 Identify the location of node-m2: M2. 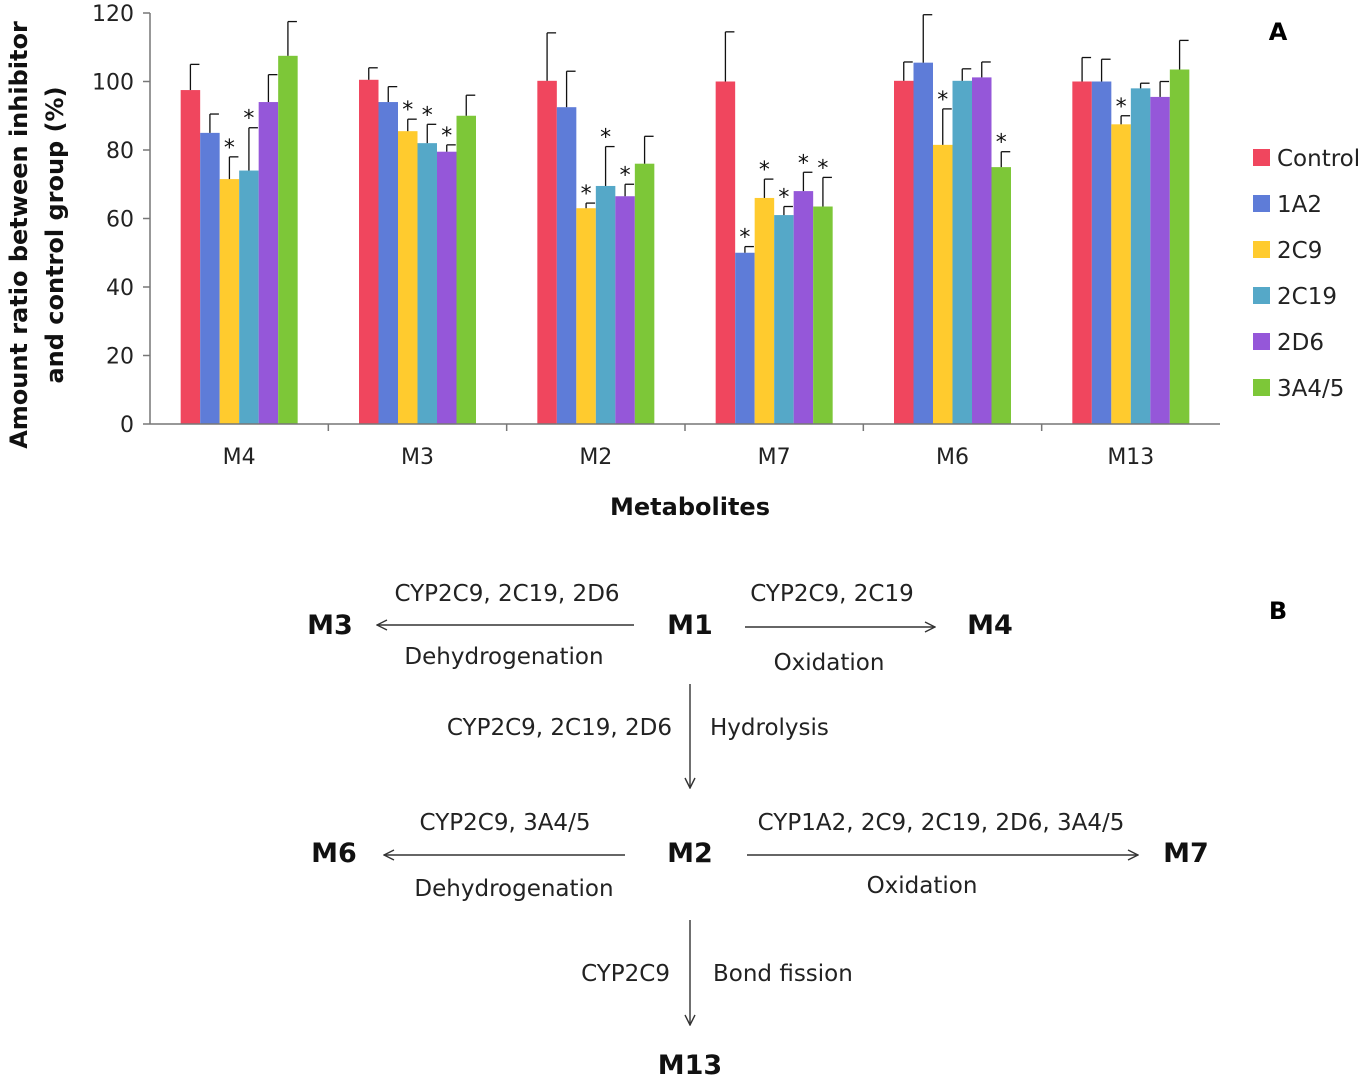
(690, 853).